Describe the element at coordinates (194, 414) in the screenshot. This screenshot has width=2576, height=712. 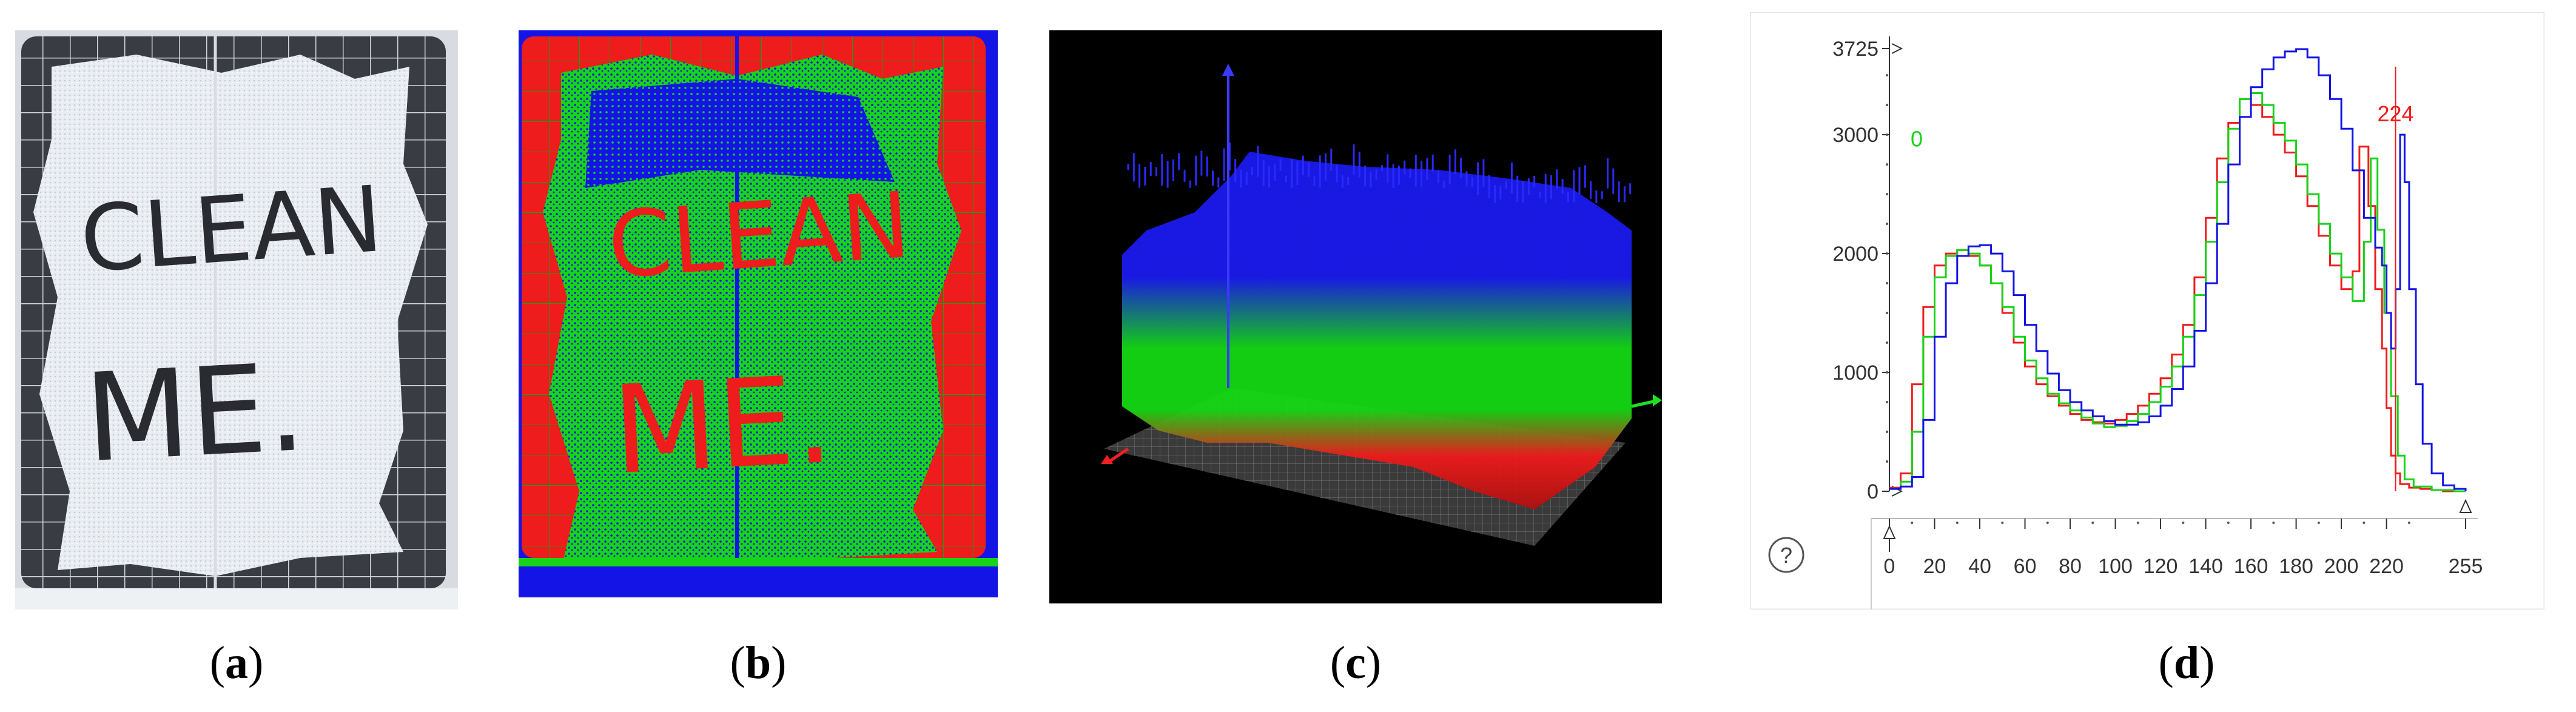
I see `panel-a-writing-line2: ME.` at that location.